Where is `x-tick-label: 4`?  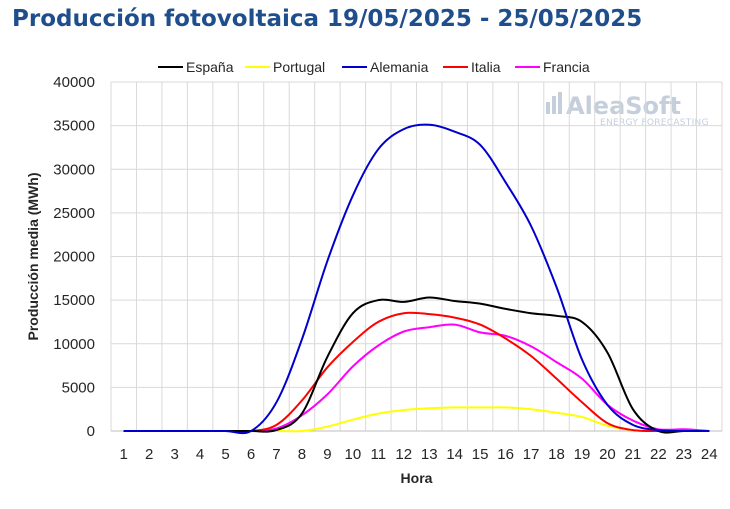
x-tick-label: 4 is located at coordinates (200, 454).